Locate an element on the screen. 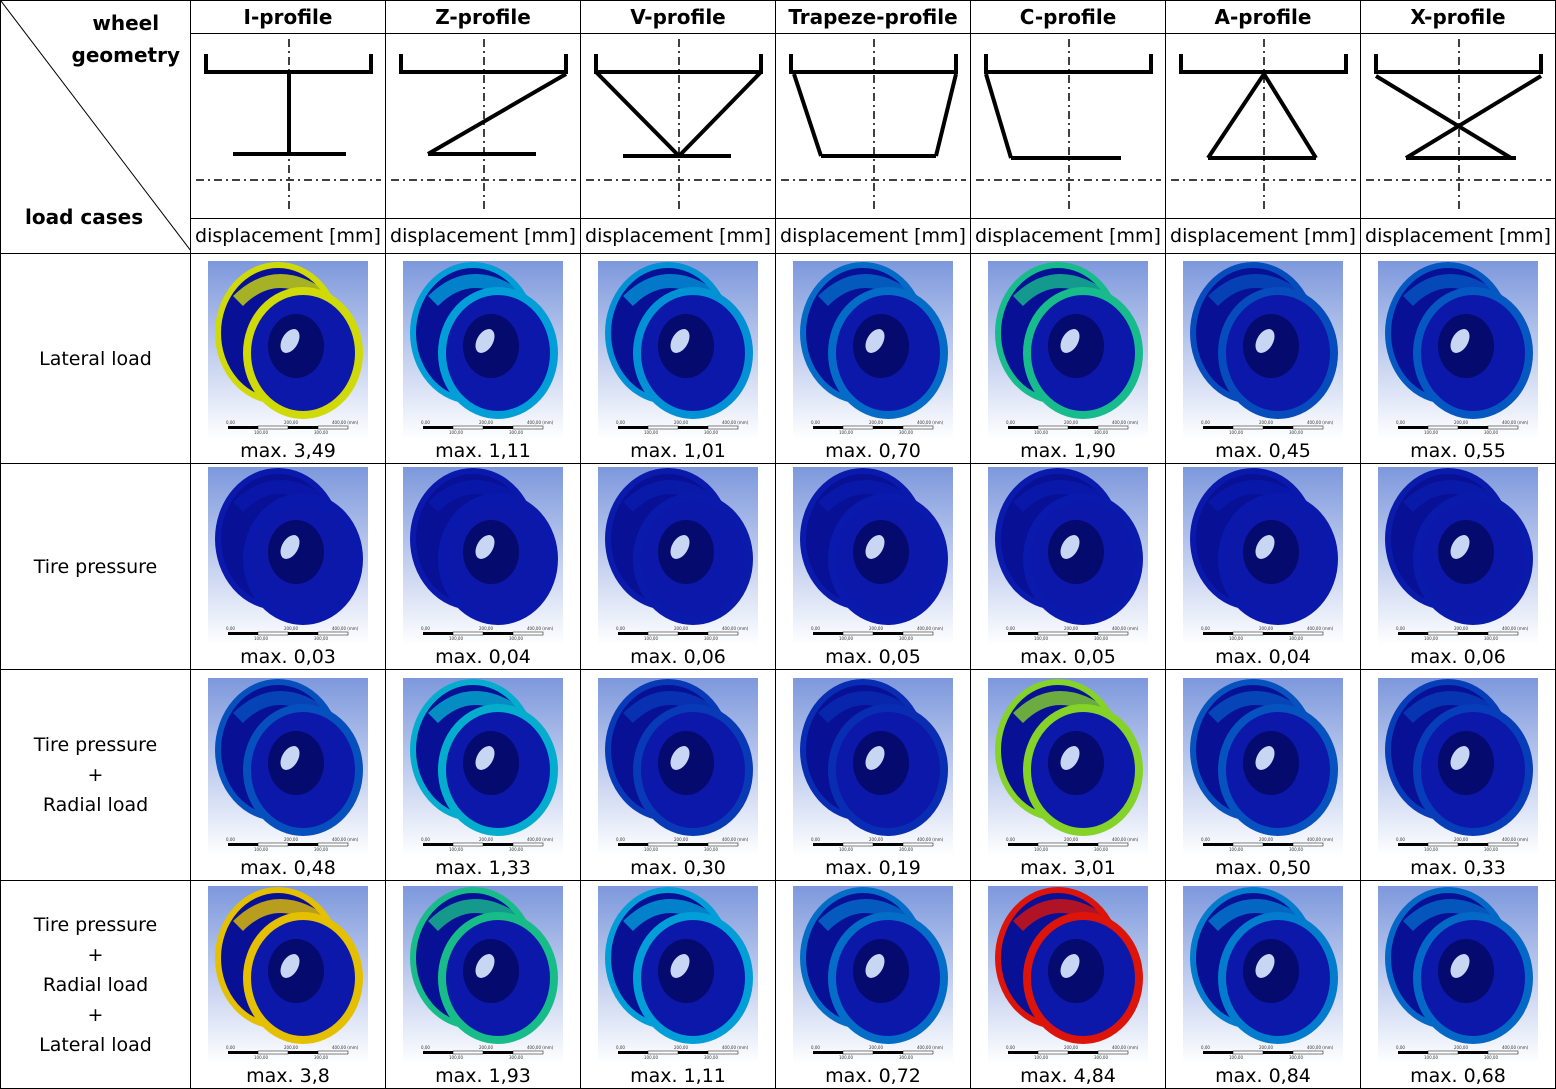 Image resolution: width=1556 pixels, height=1089 pixels. profile-cross-section-icon is located at coordinates (288, 124).